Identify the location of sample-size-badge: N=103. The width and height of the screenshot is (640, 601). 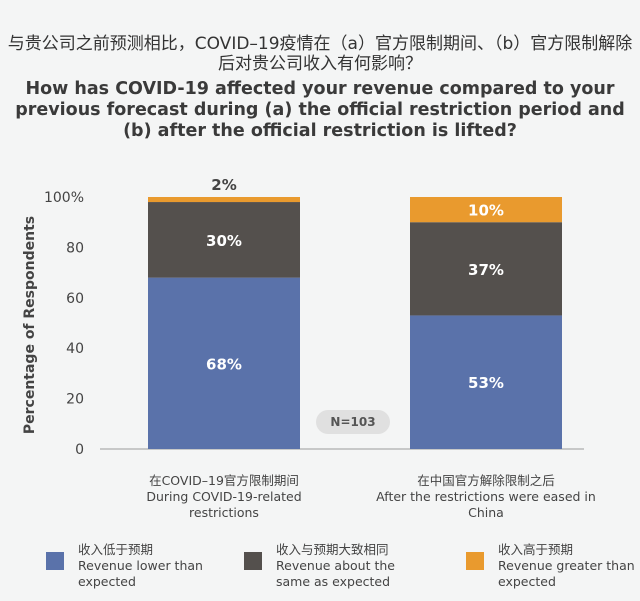
(353, 422).